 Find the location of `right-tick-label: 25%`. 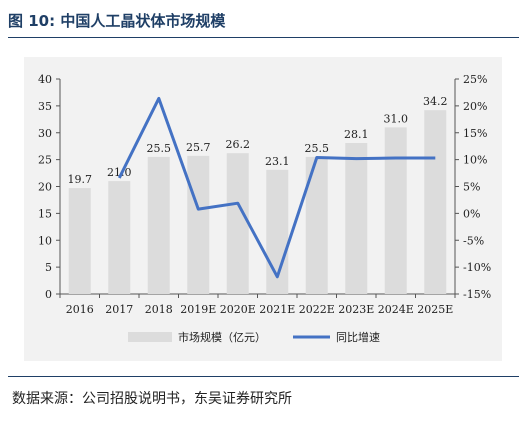

right-tick-label: 25% is located at coordinates (475, 79).